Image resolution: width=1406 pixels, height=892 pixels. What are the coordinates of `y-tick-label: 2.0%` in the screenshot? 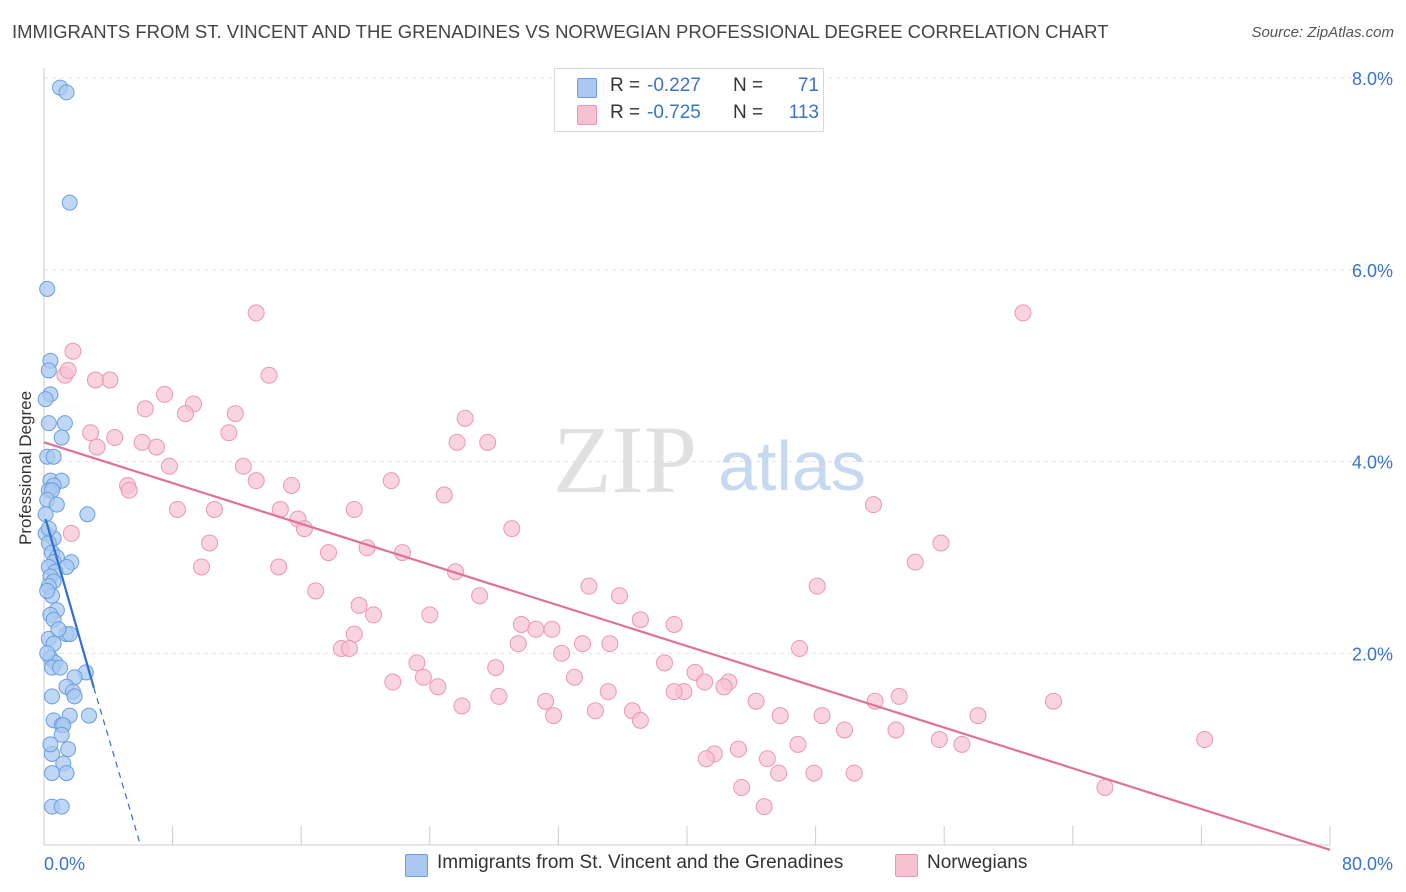 It's located at (1372, 654).